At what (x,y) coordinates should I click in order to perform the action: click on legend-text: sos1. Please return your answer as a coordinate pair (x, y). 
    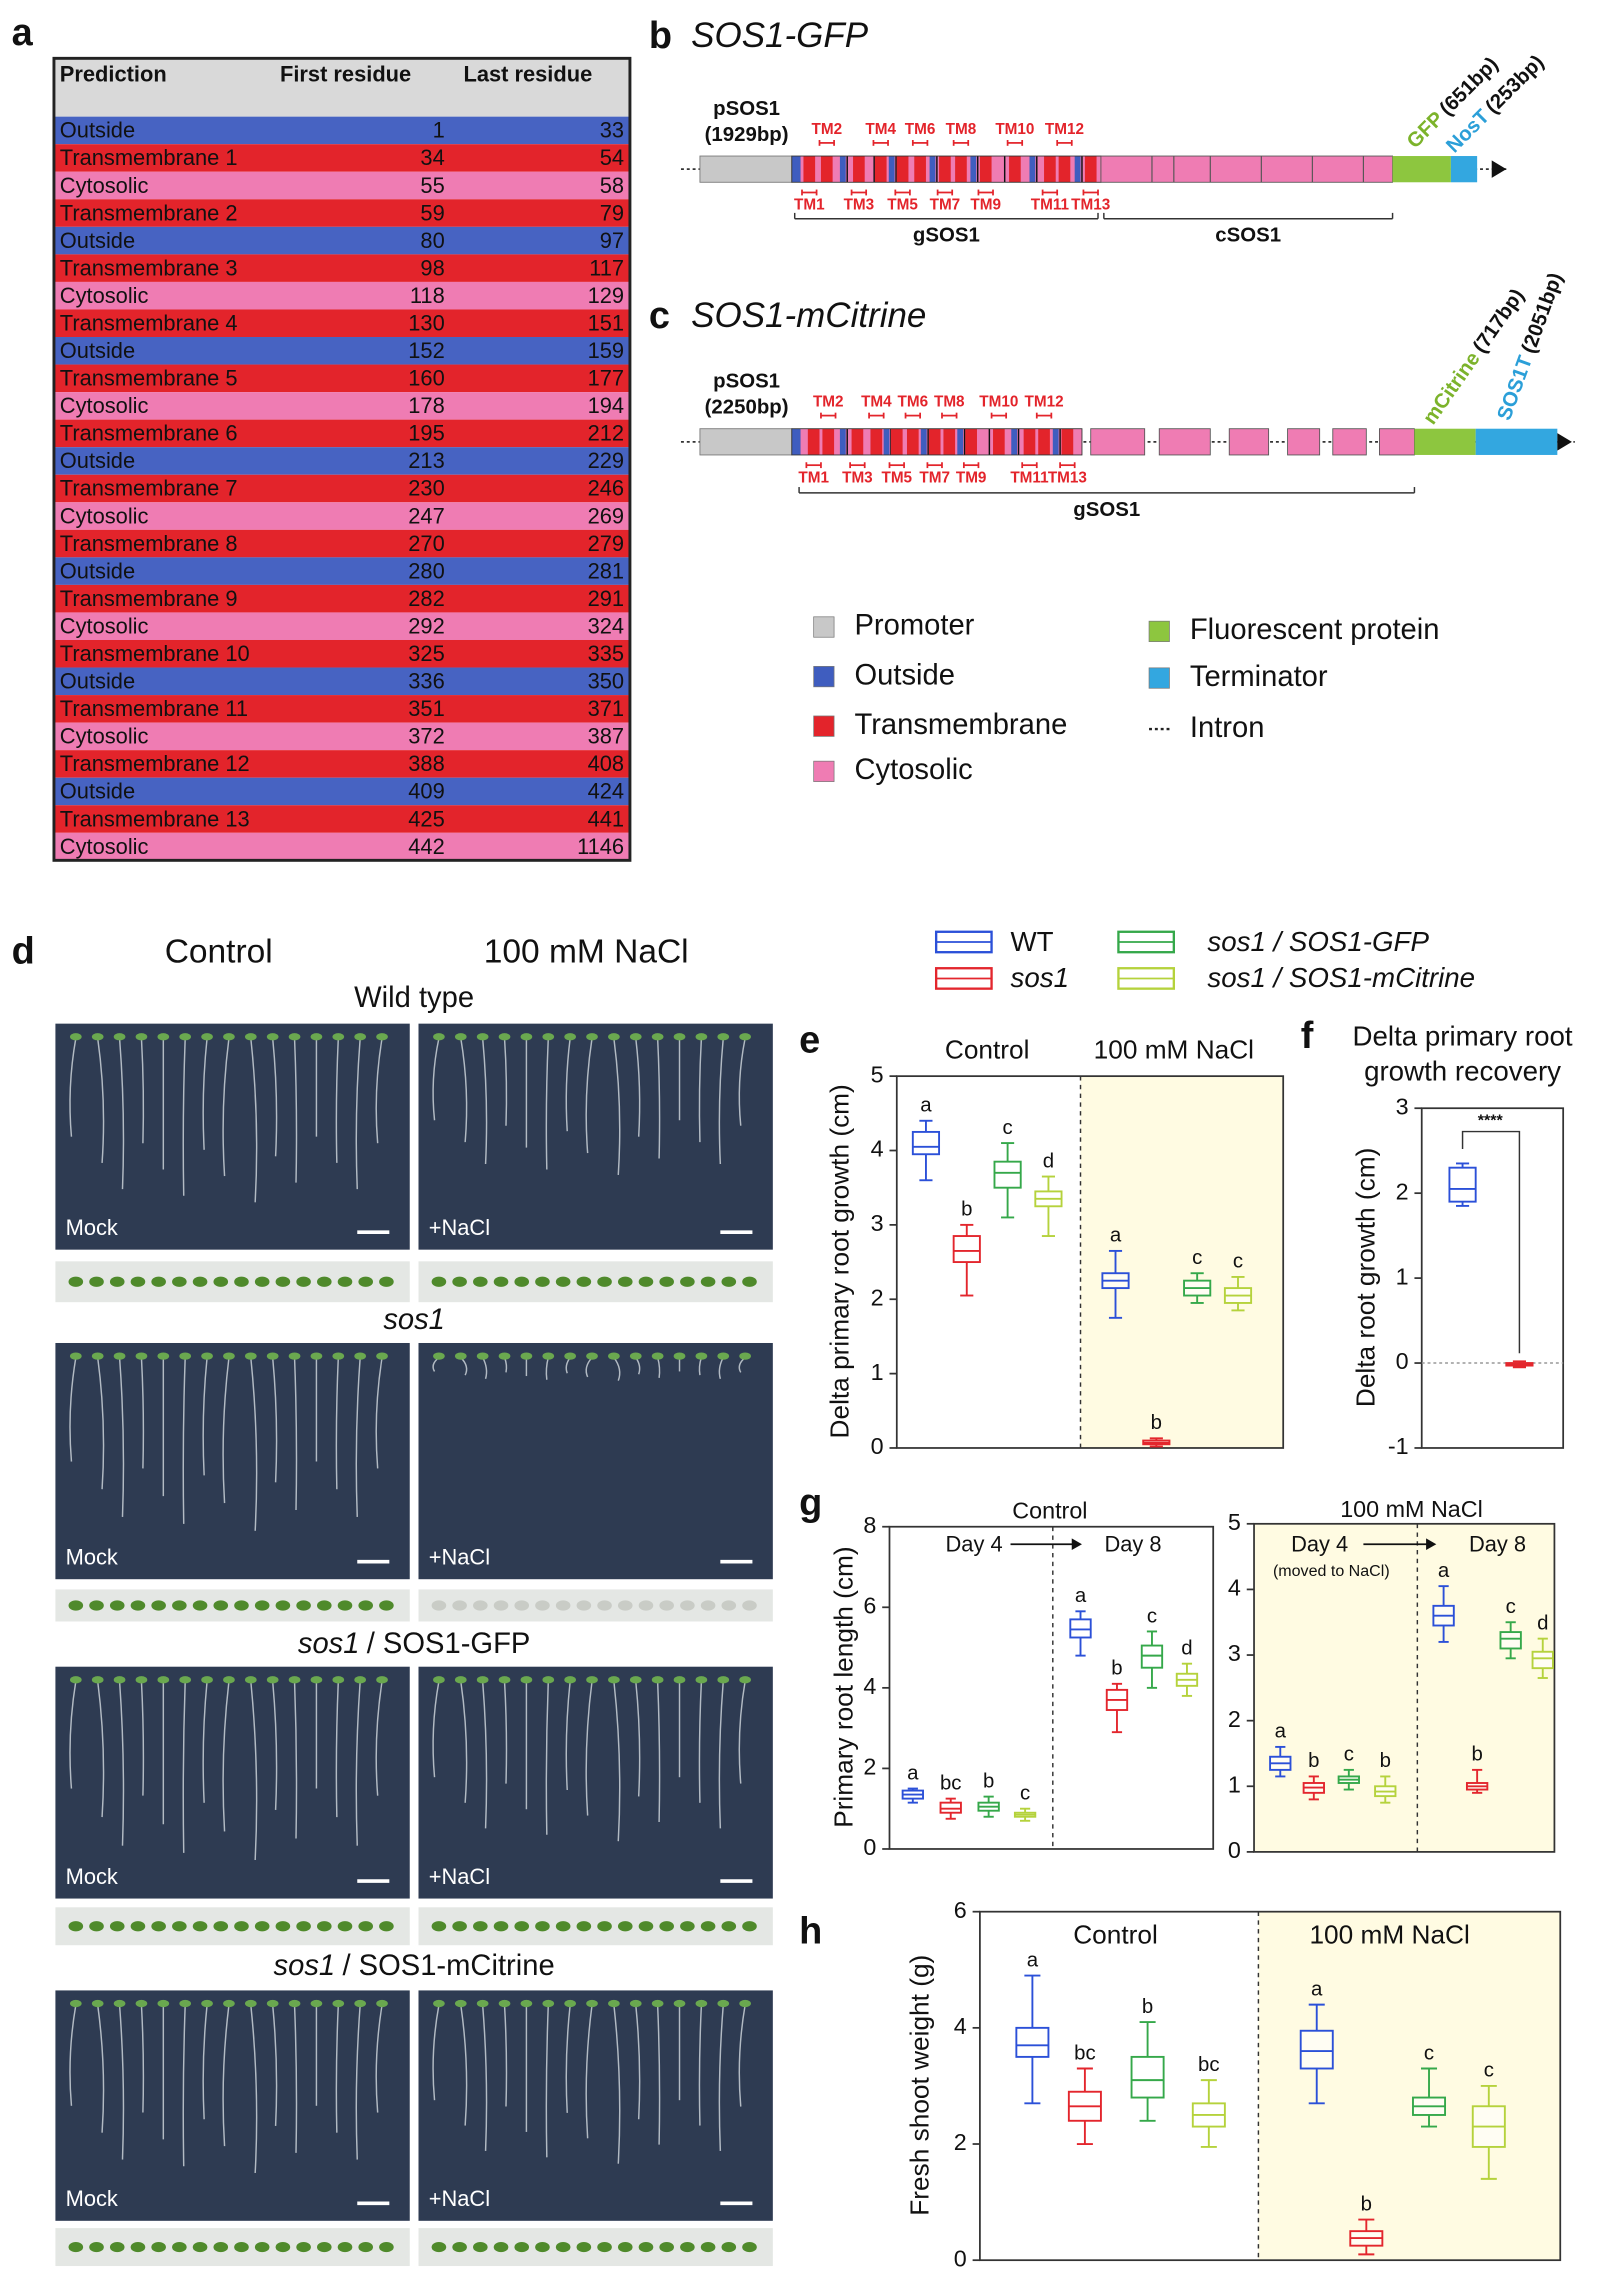
    Looking at the image, I should click on (1040, 977).